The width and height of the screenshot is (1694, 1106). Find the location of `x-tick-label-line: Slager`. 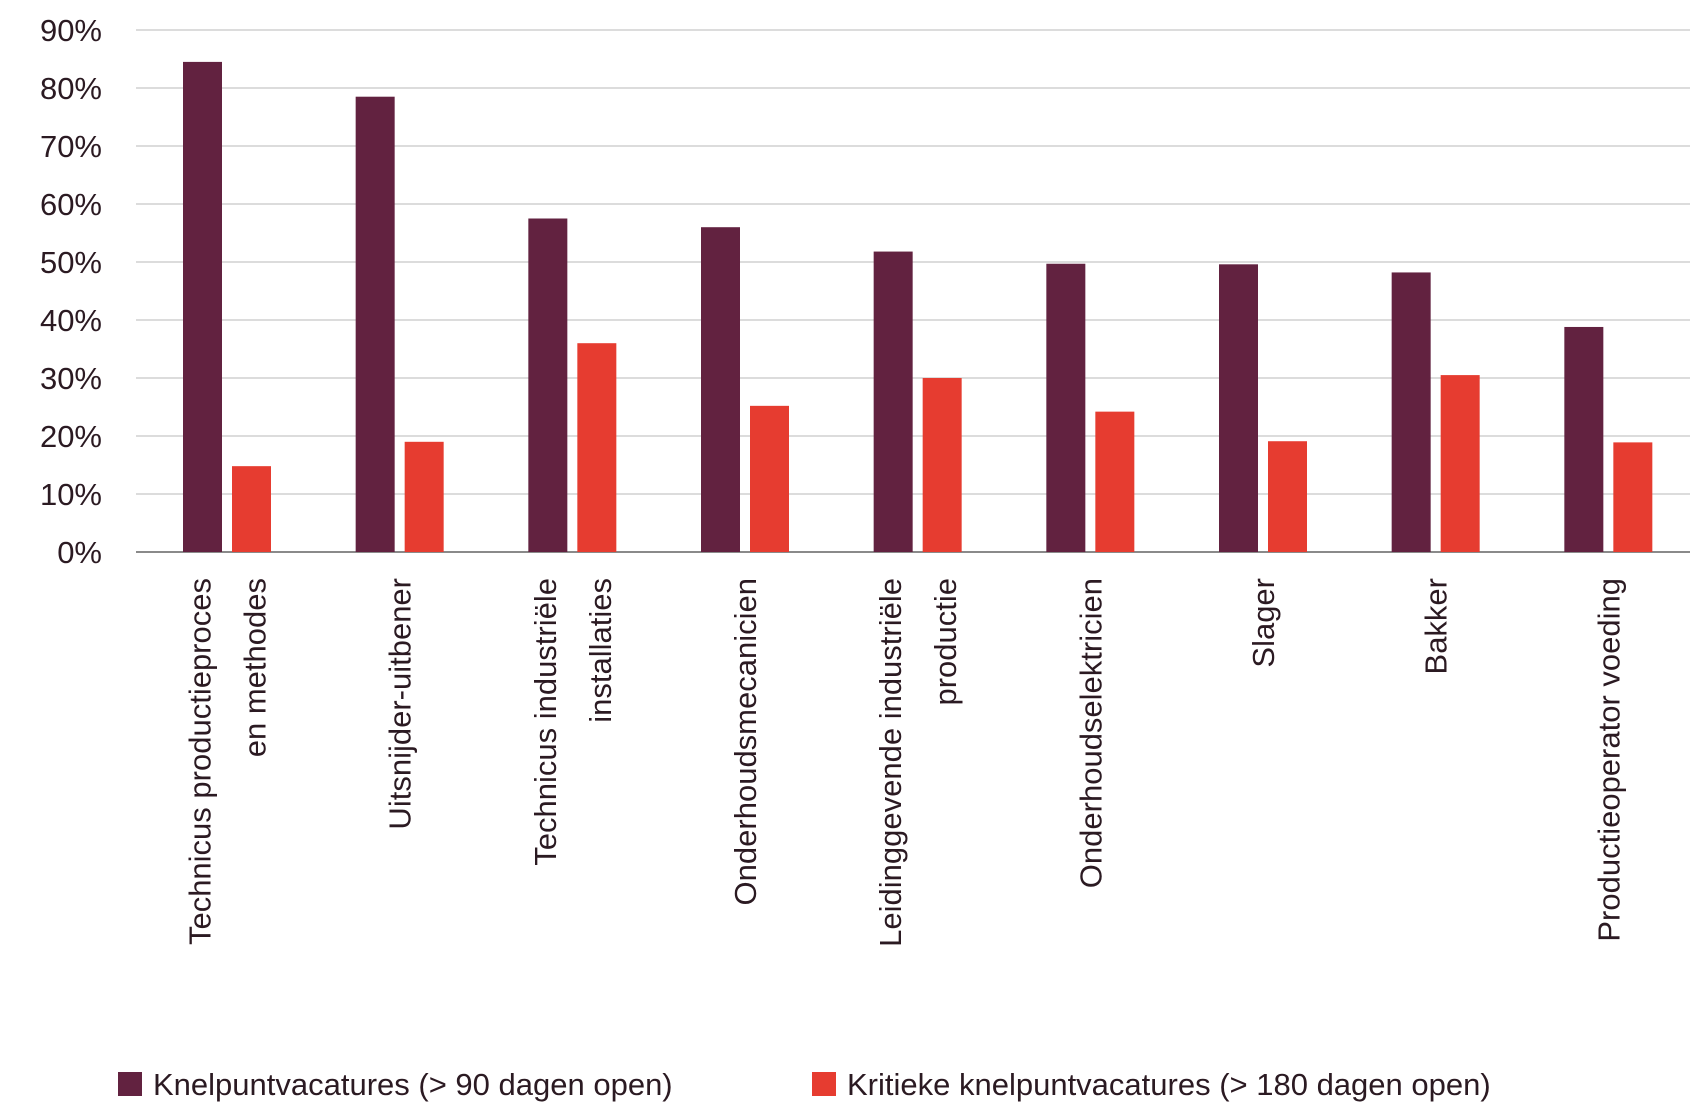

x-tick-label-line: Slager is located at coordinates (1263, 623).